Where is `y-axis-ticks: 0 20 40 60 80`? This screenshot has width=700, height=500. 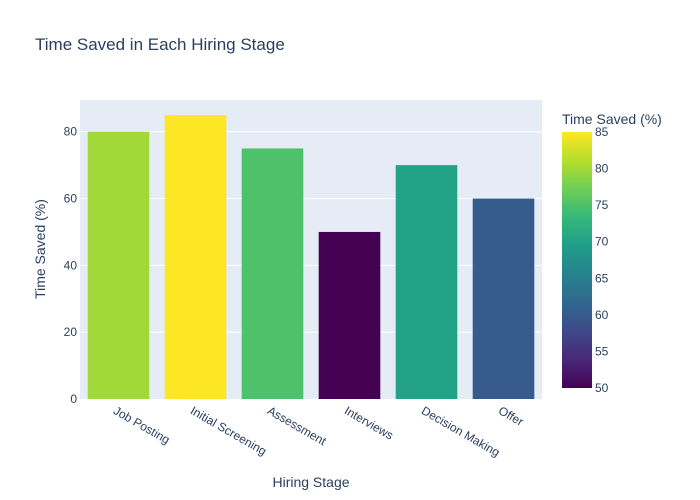 y-axis-ticks: 0 20 40 60 80 is located at coordinates (71, 265).